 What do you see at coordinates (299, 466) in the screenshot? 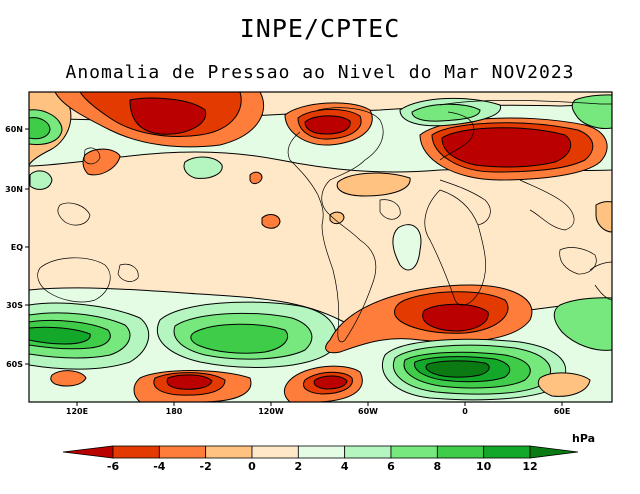
I see `colorbar-tick-label: 2` at bounding box center [299, 466].